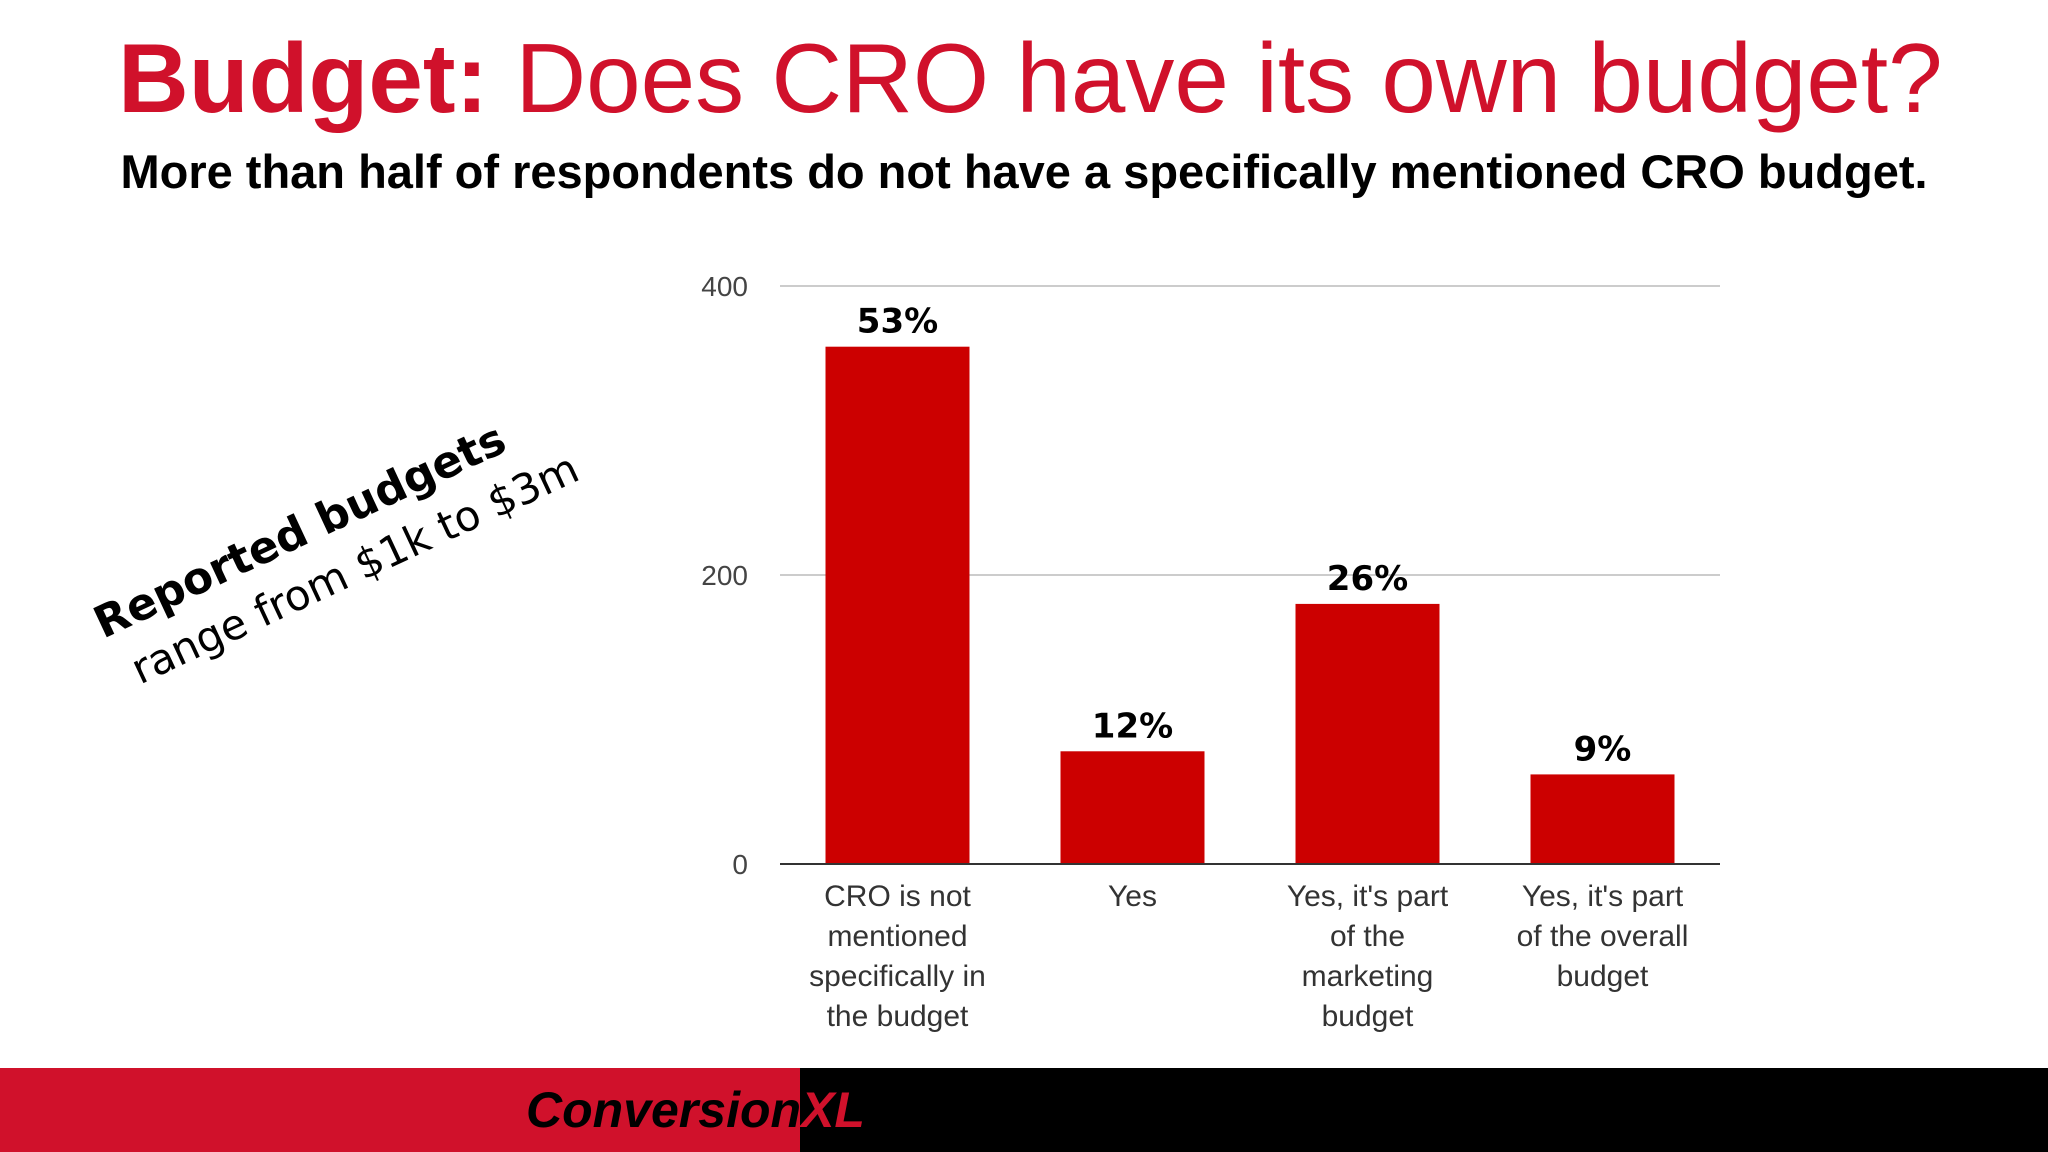  I want to click on conversionxl-logo: ConversionXL, so click(695, 1110).